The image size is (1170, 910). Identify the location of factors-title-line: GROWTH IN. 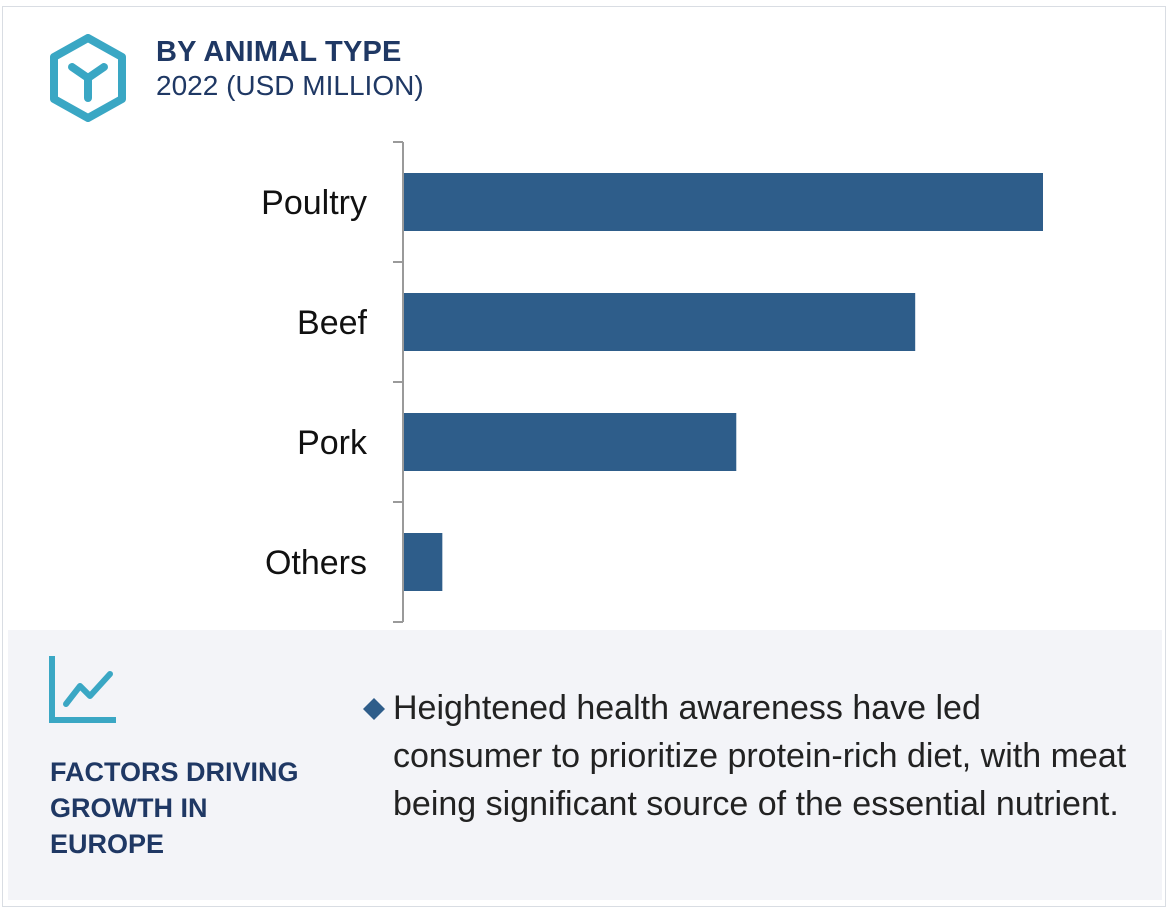
(129, 808).